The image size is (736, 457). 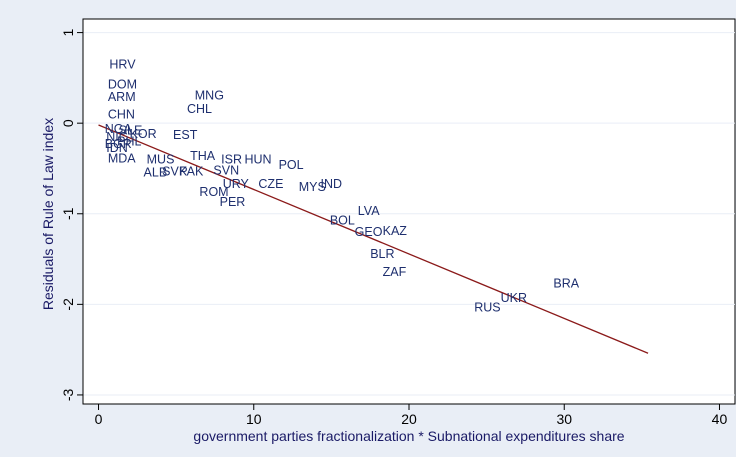 What do you see at coordinates (236, 184) in the screenshot?
I see `point-label-ury: URY` at bounding box center [236, 184].